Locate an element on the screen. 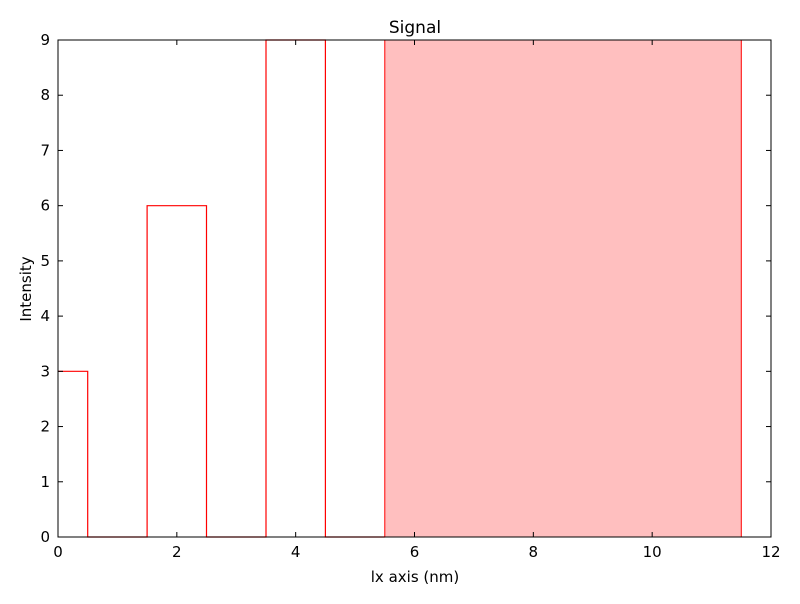 This screenshot has height=604, width=800. y-tick-label: 8 is located at coordinates (45, 95).